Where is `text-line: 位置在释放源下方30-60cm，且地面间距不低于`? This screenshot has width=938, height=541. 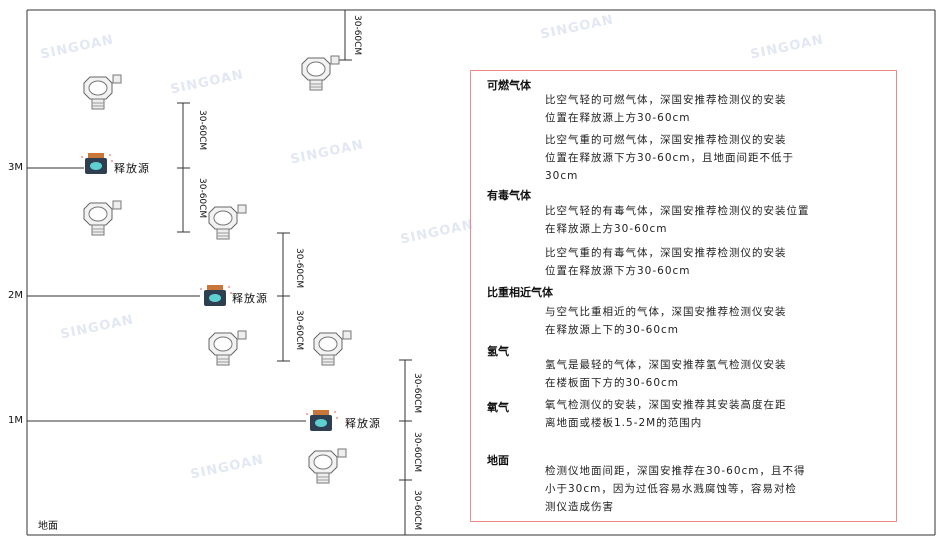
text-line: 位置在释放源下方30-60cm，且地面间距不低于 is located at coordinates (670, 158).